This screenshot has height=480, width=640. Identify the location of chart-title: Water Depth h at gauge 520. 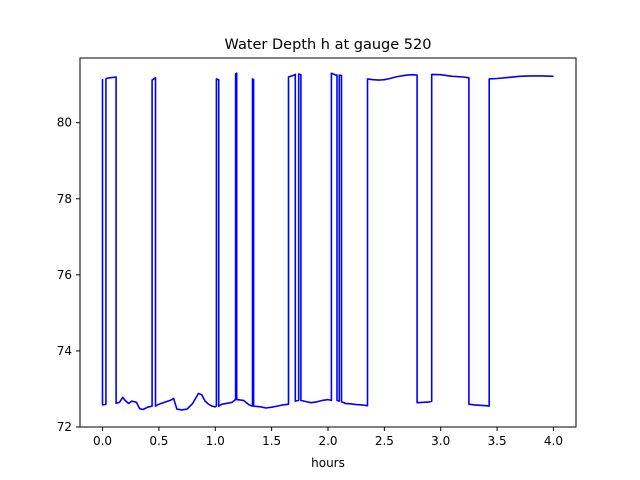
(328, 45).